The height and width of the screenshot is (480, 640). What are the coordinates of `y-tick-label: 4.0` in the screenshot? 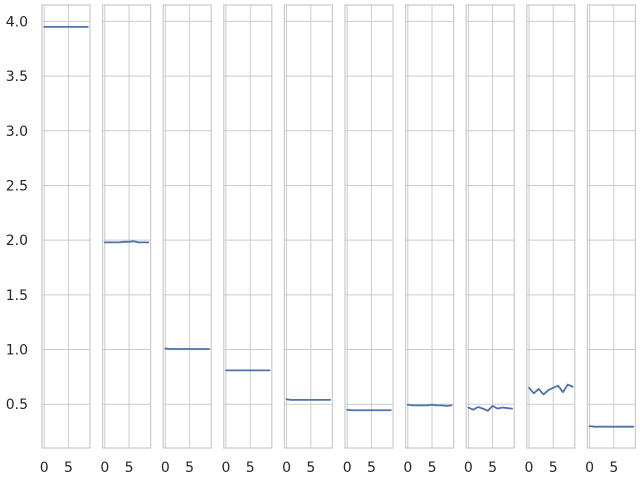 It's located at (17, 22).